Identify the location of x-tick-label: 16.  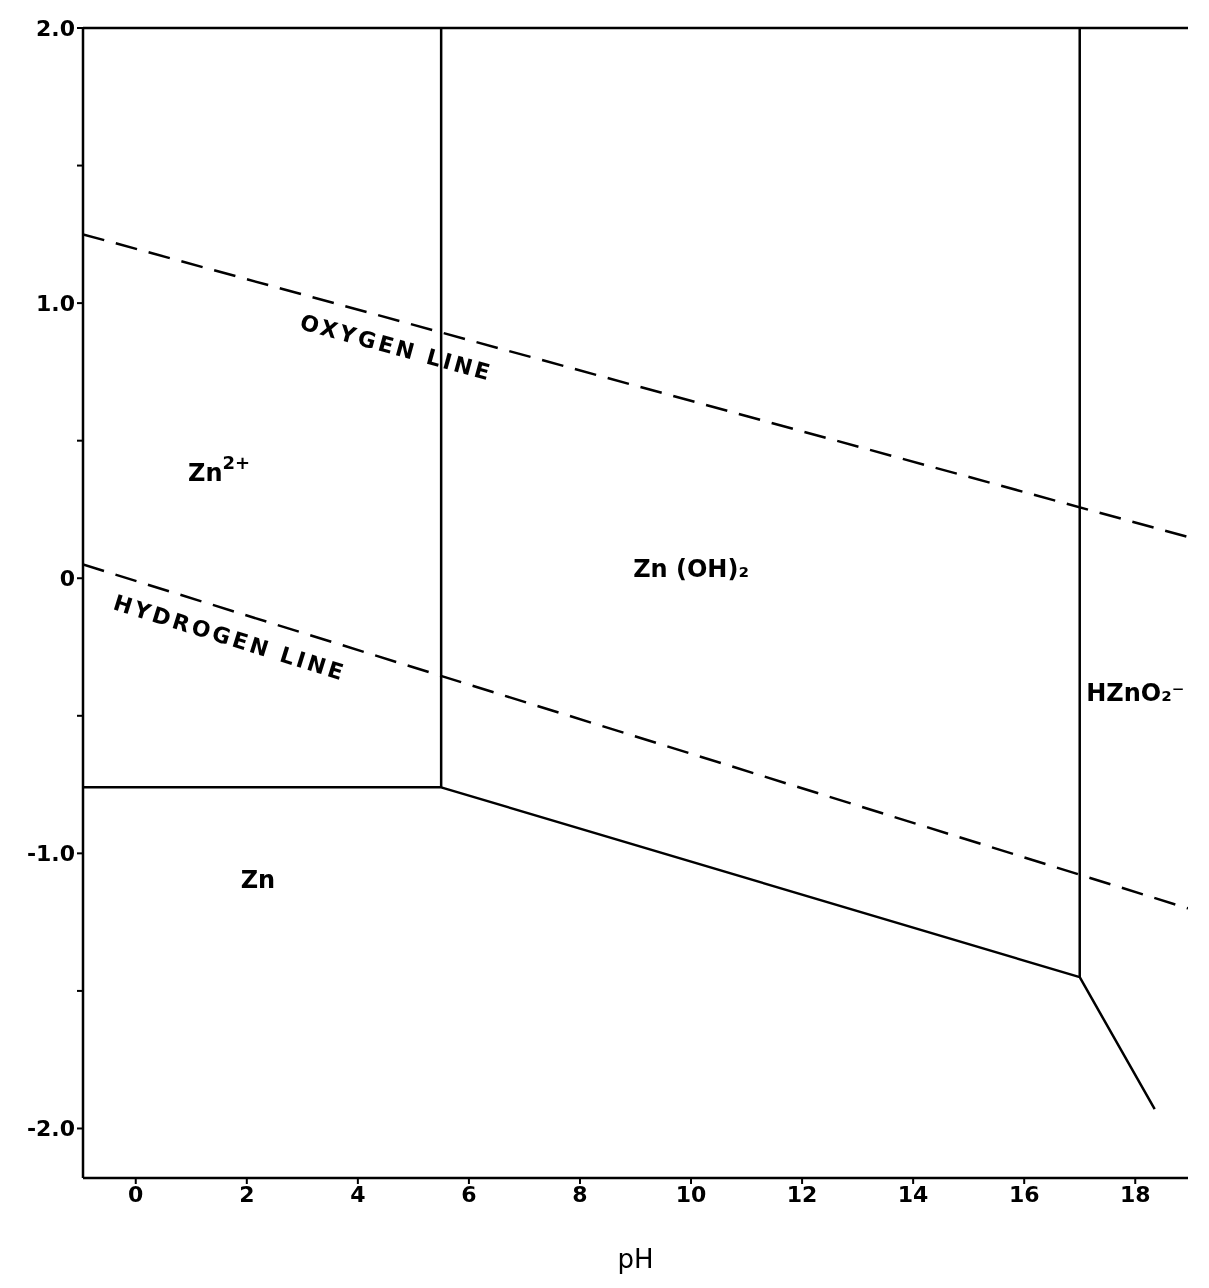
(1024, 1194).